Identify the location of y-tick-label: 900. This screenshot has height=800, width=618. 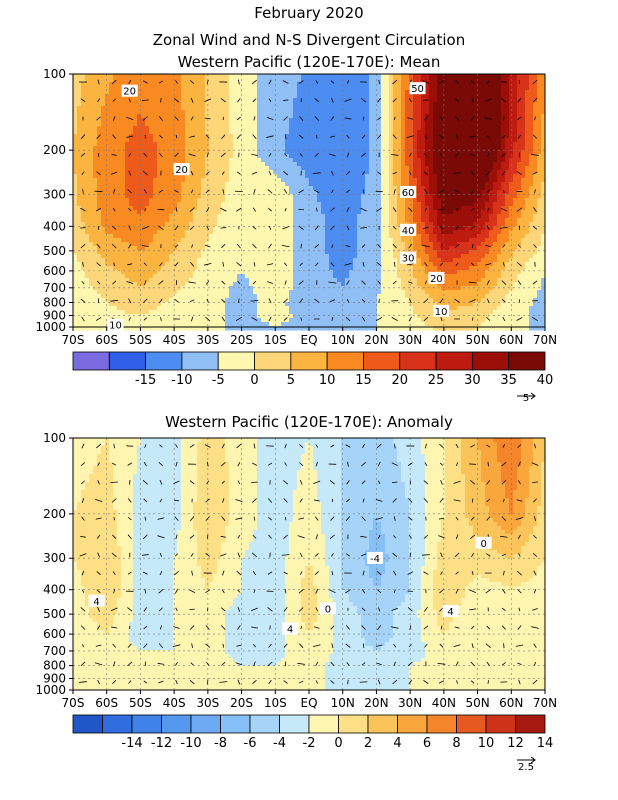
(54, 678).